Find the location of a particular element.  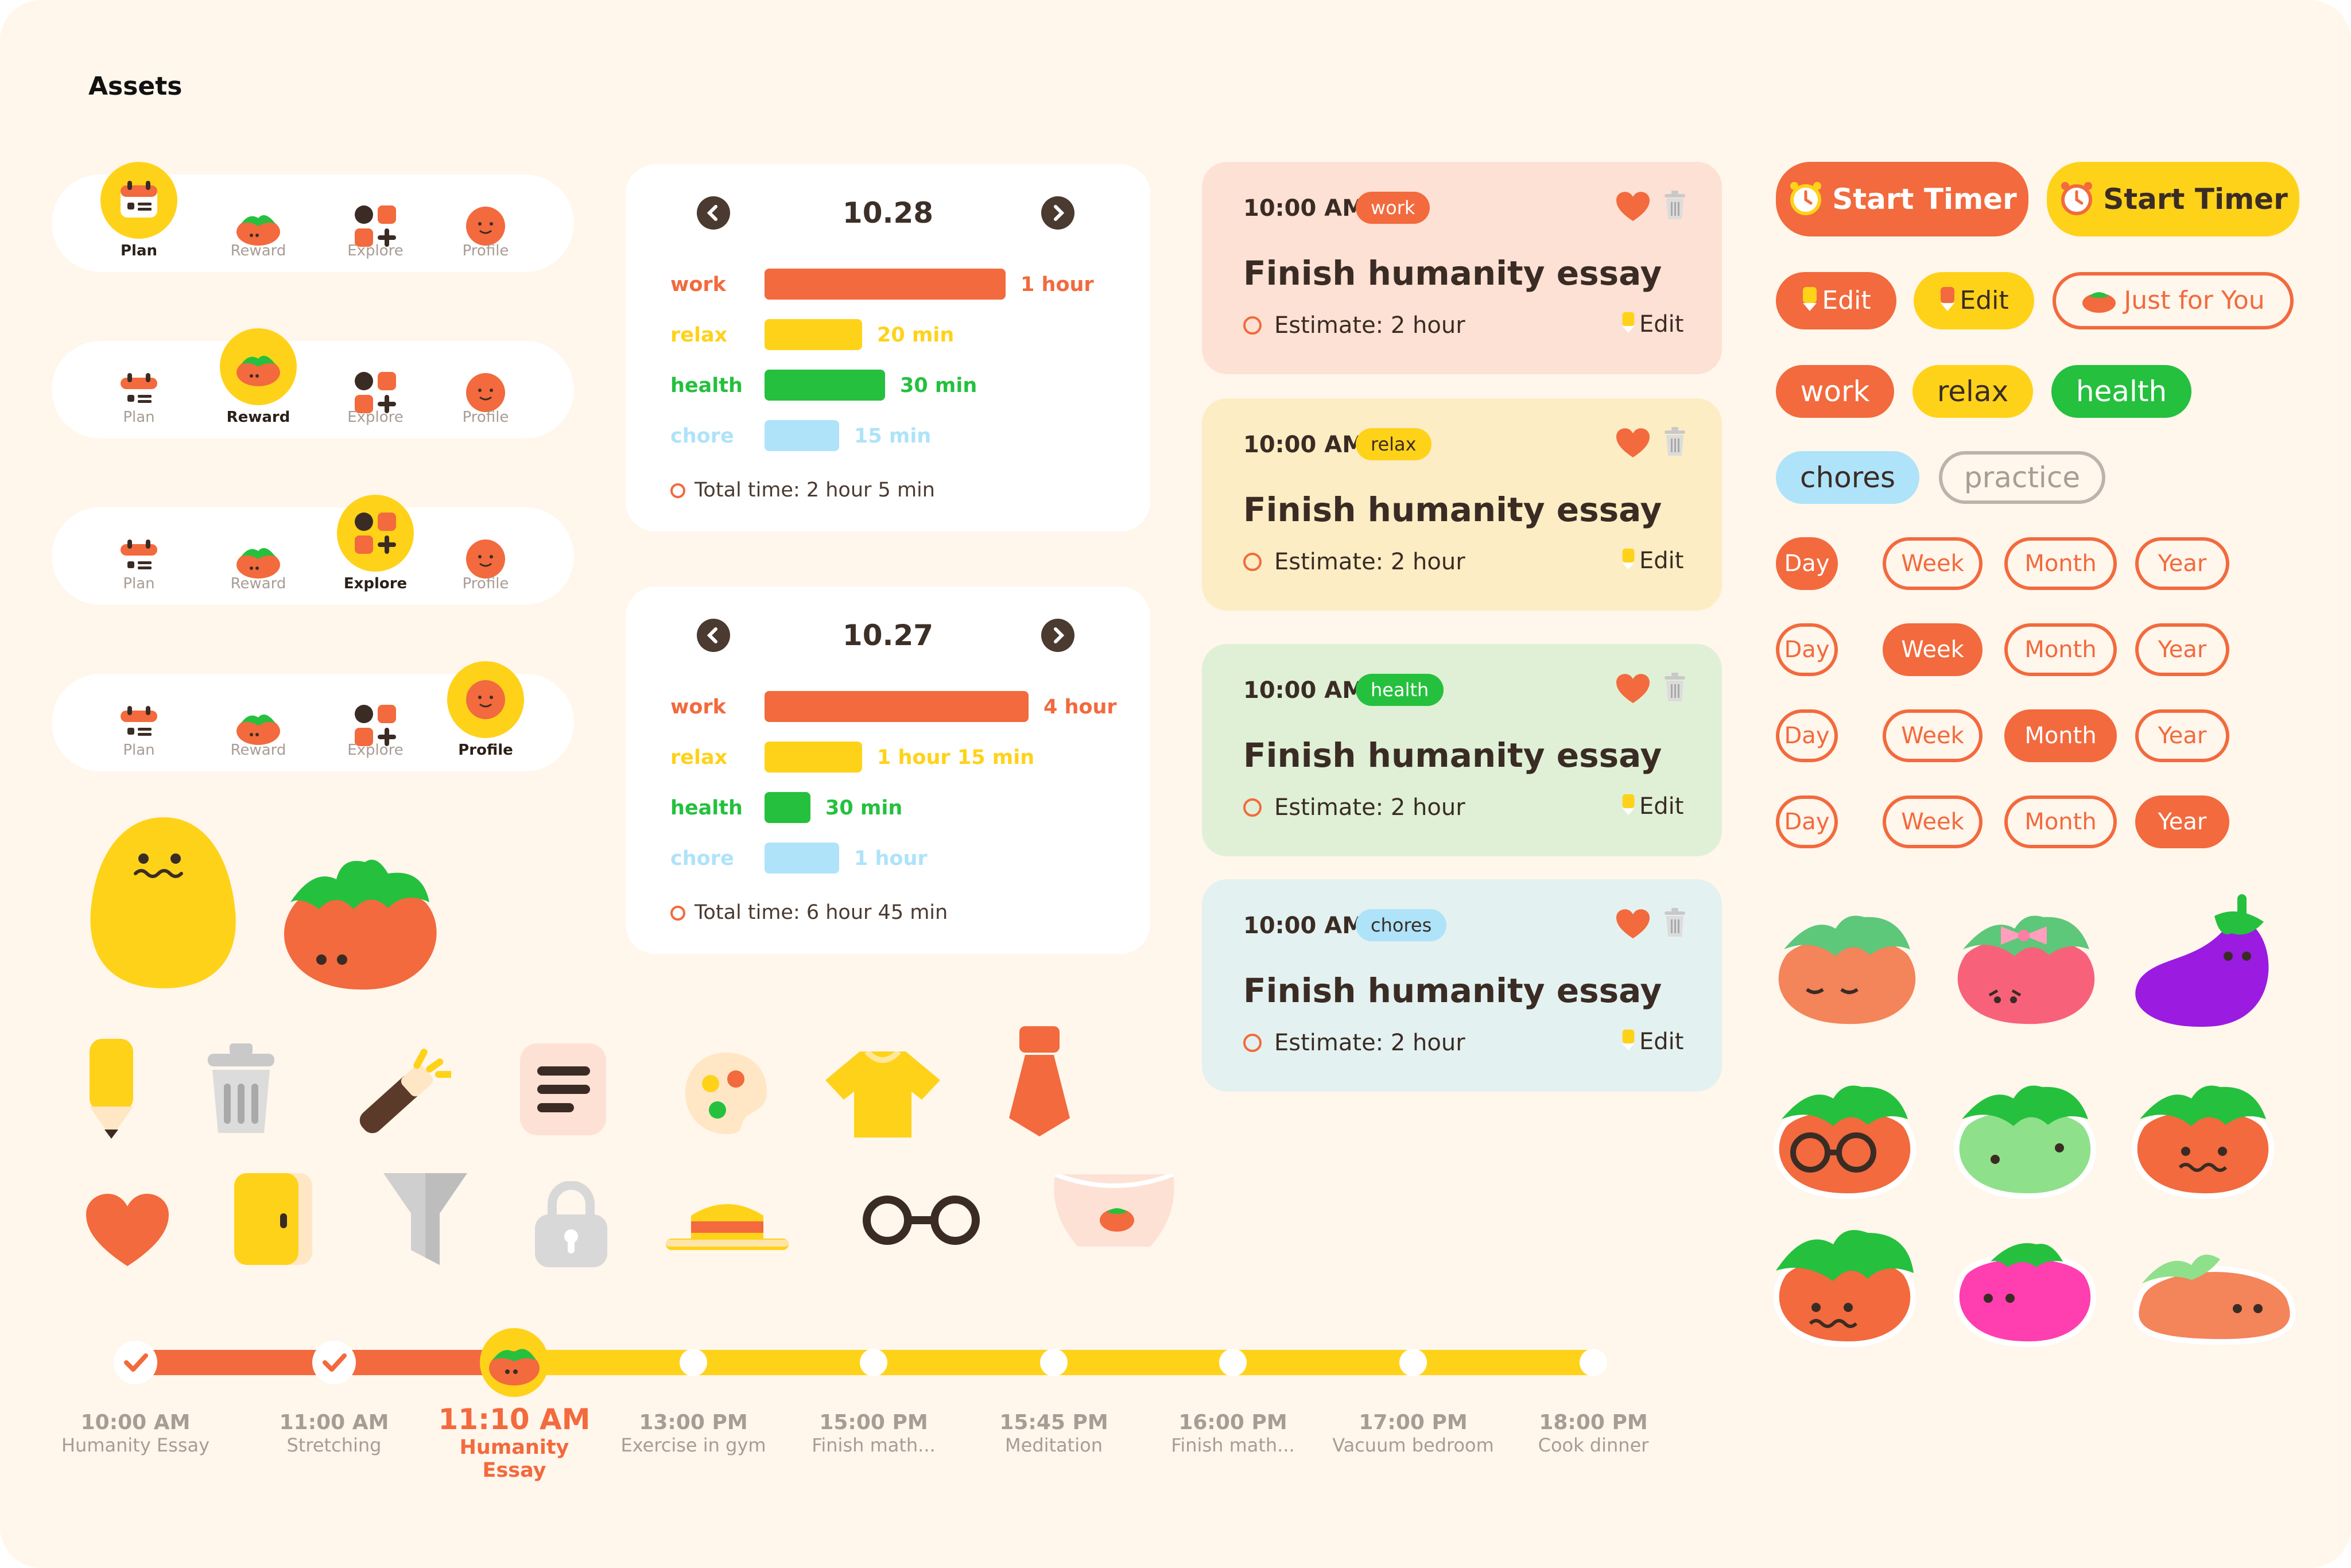

pencil-icon is located at coordinates (1629, 322).